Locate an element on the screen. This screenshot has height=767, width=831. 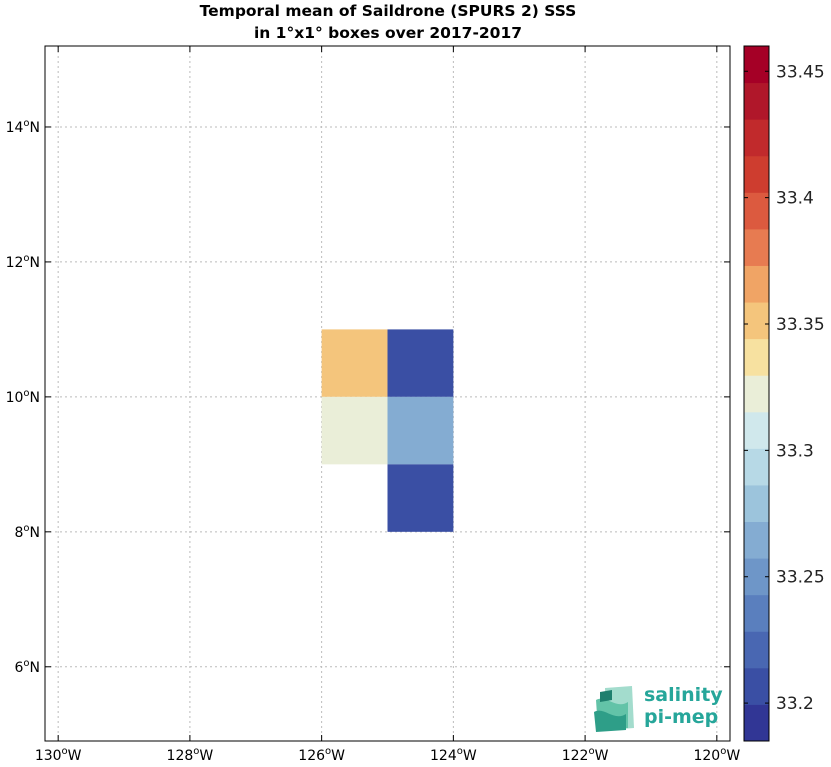
salinity-pi-mep-logo: salinity pi-mep is located at coordinates (658, 708).